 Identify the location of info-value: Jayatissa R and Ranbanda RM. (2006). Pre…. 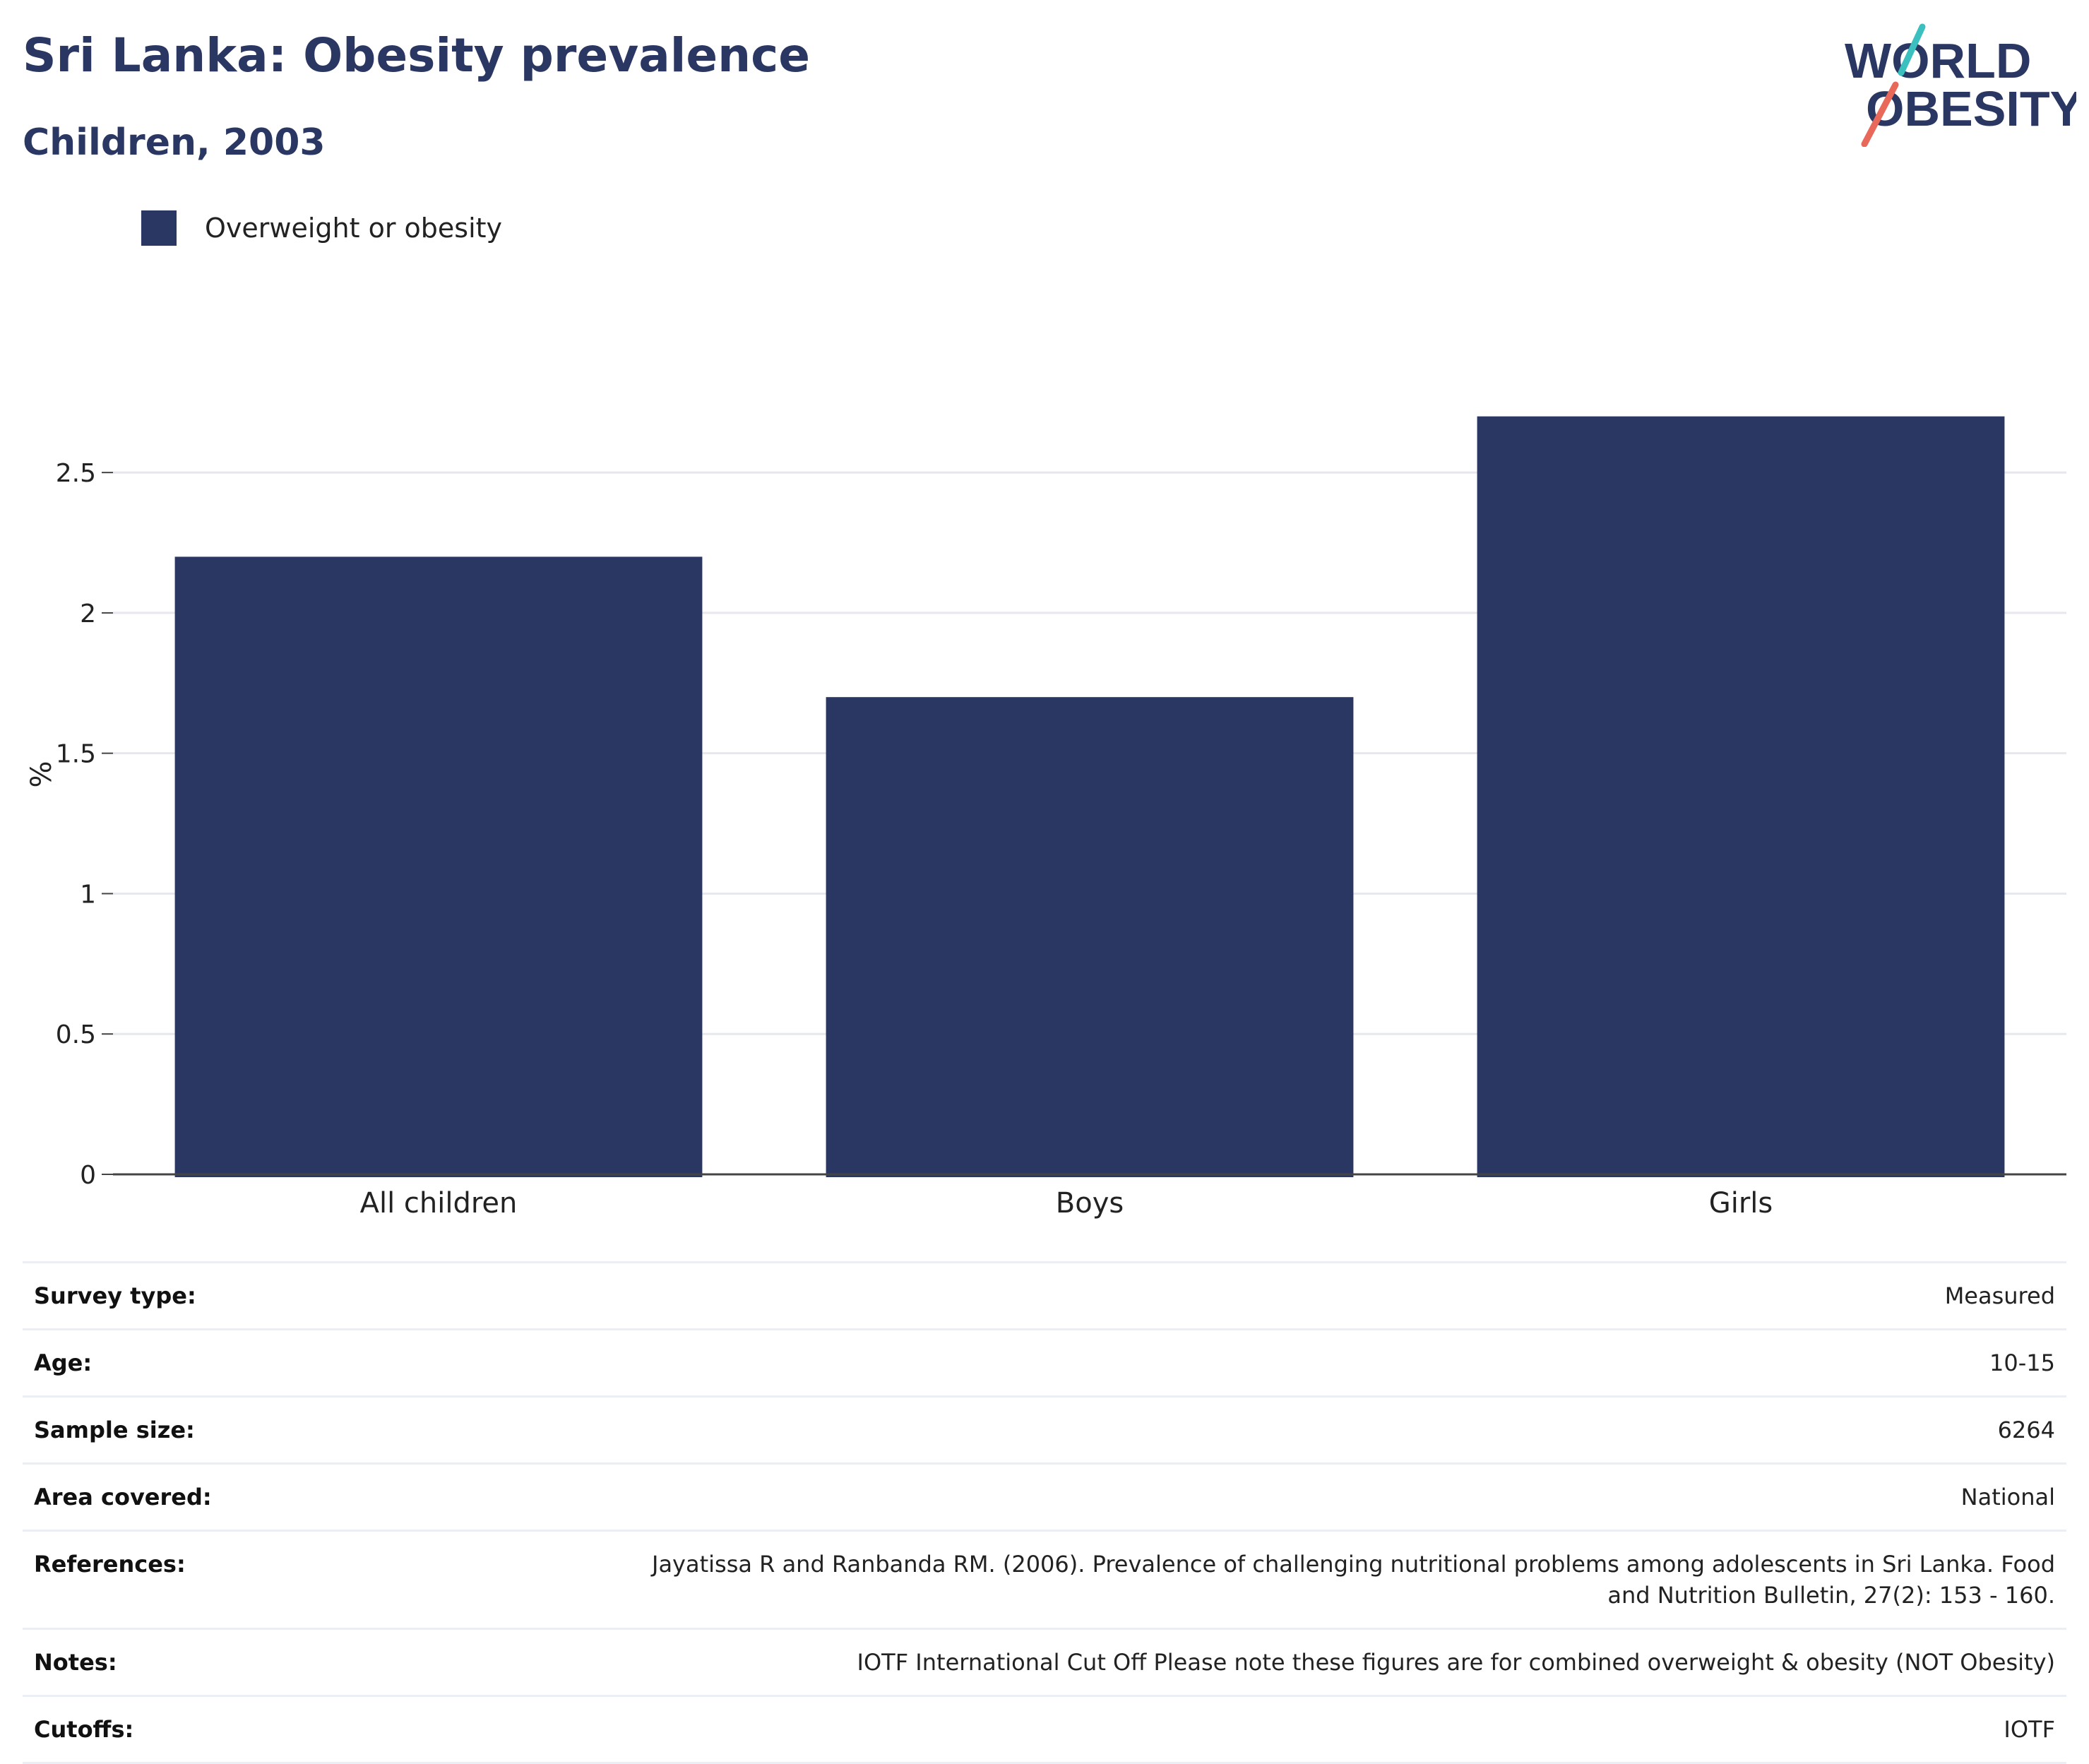
(1353, 1580).